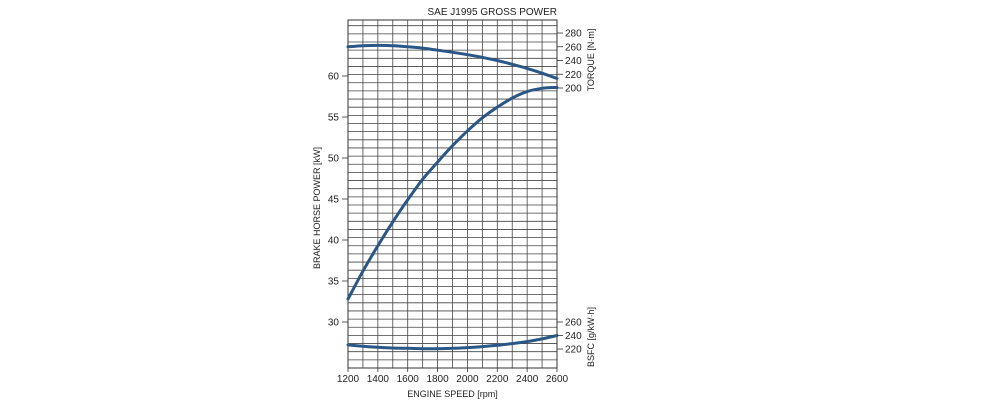 The height and width of the screenshot is (407, 1000). I want to click on torque-axis-ticks: 200 220 240 260 280, so click(569, 62).